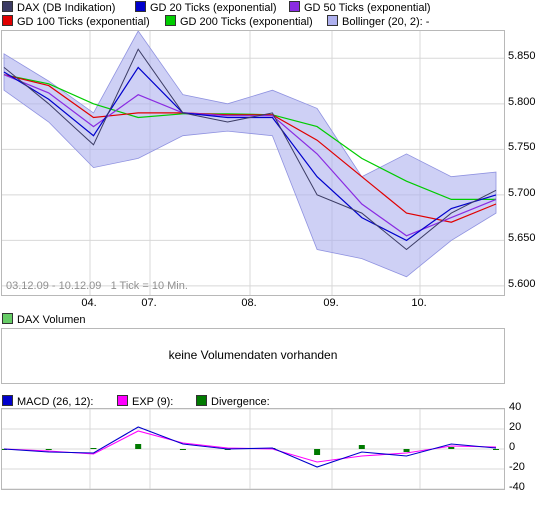 The height and width of the screenshot is (509, 545). I want to click on legend-gd20-swatch, so click(140, 6).